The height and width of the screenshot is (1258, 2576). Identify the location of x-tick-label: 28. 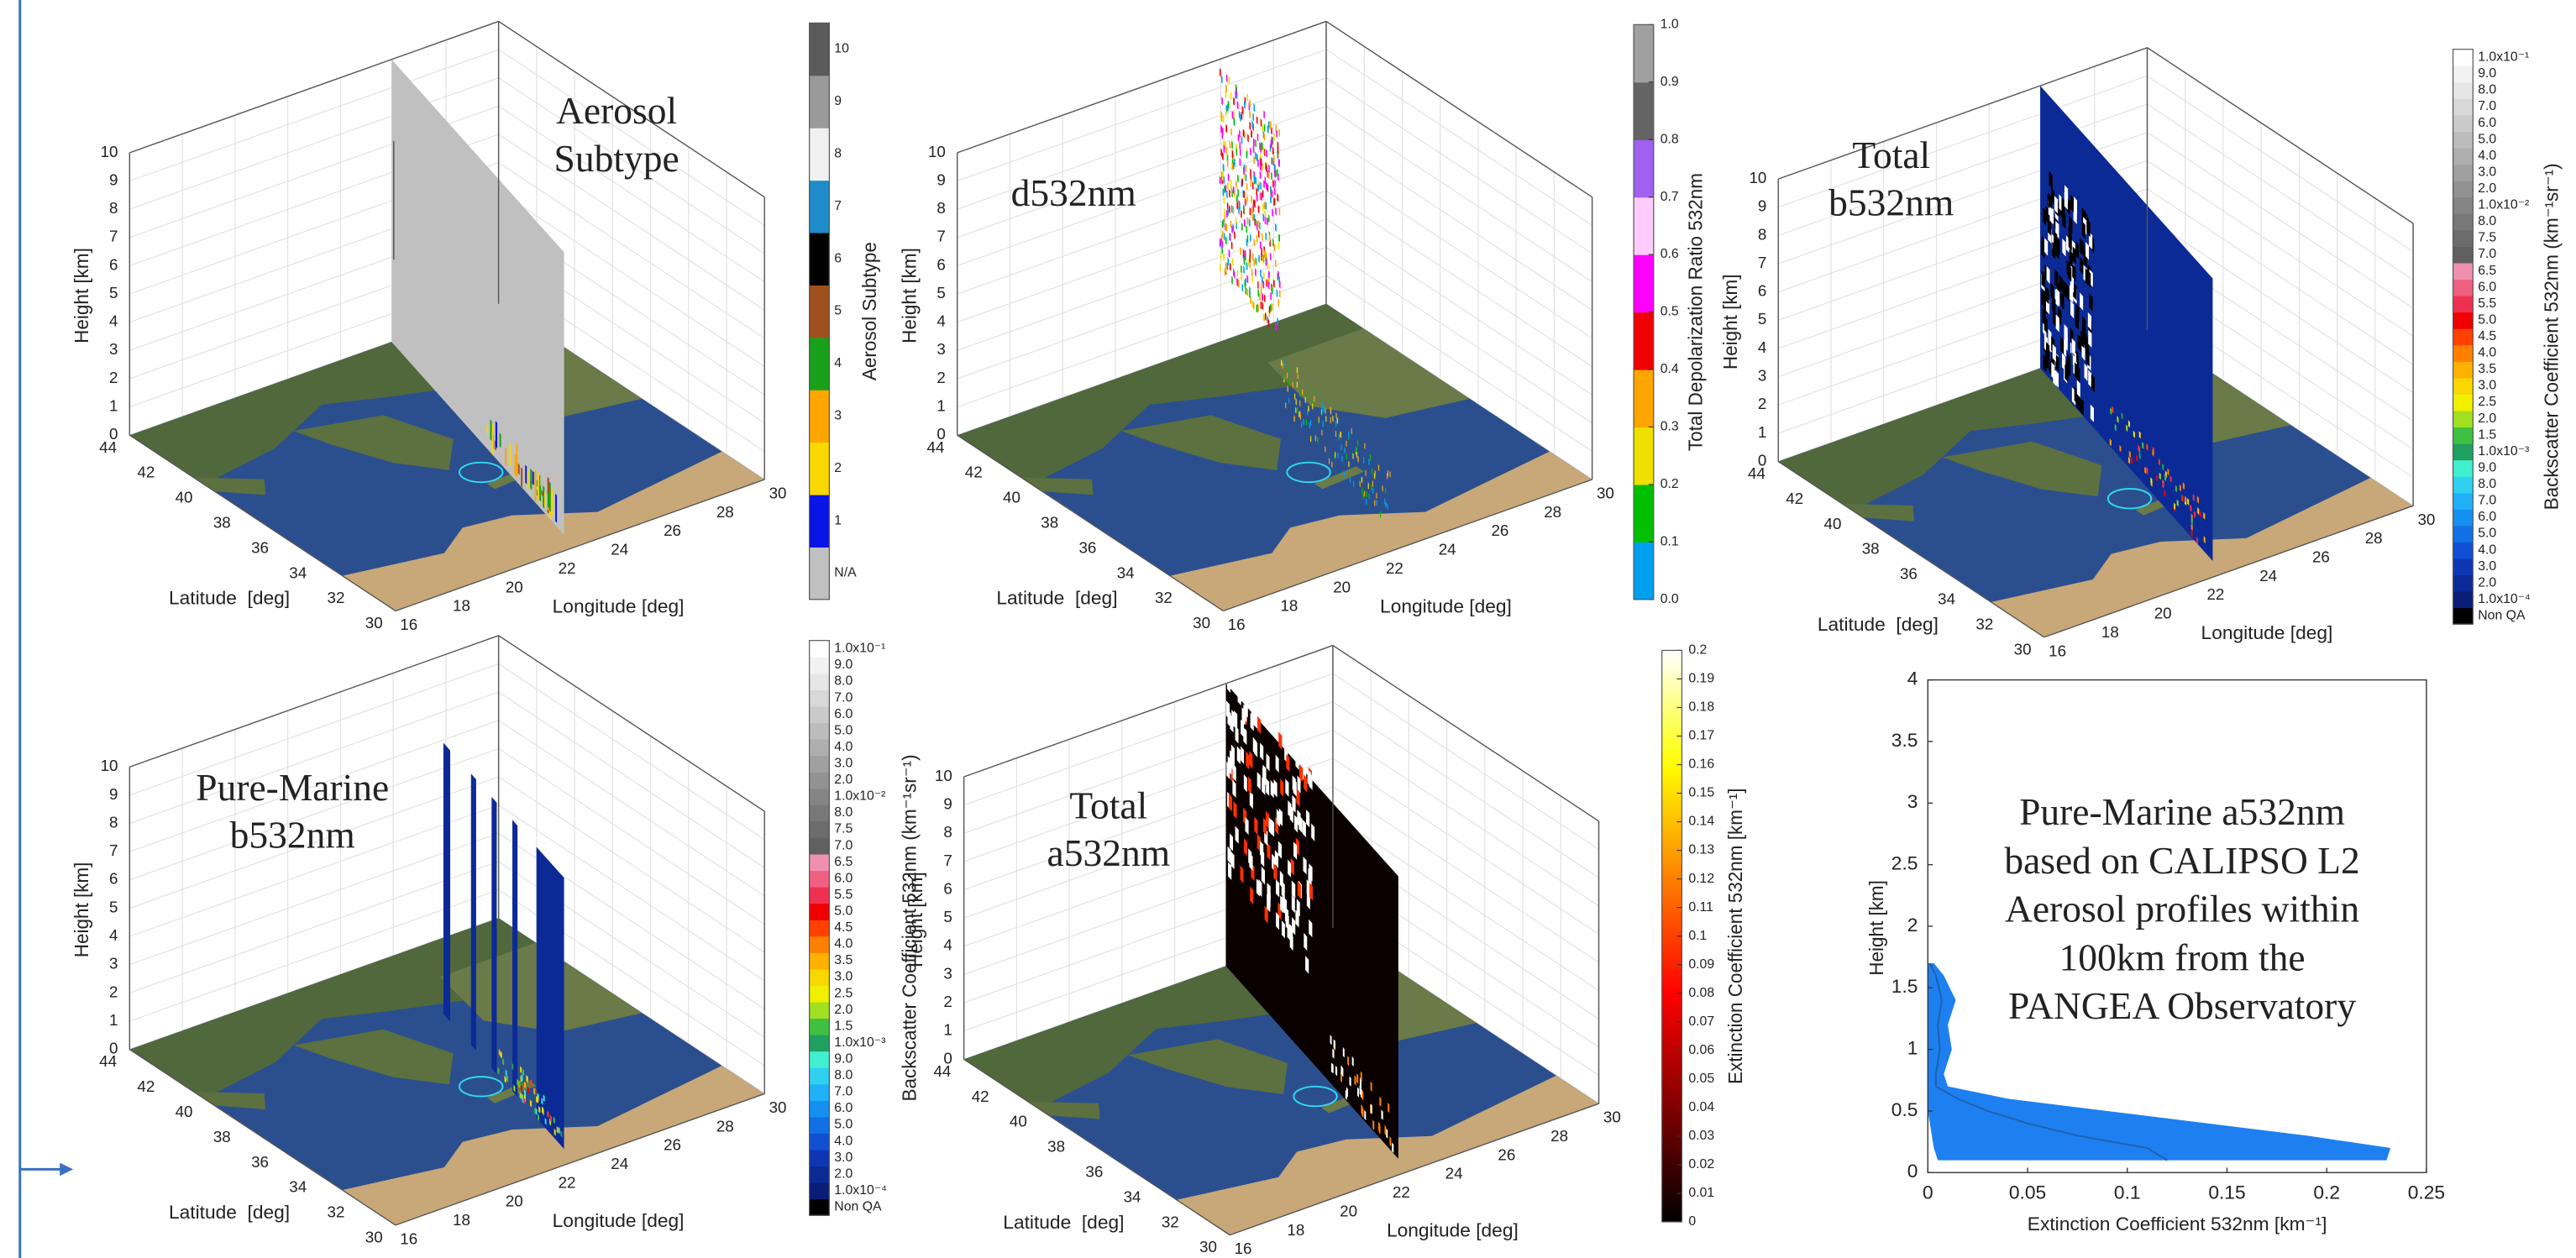
(1552, 512).